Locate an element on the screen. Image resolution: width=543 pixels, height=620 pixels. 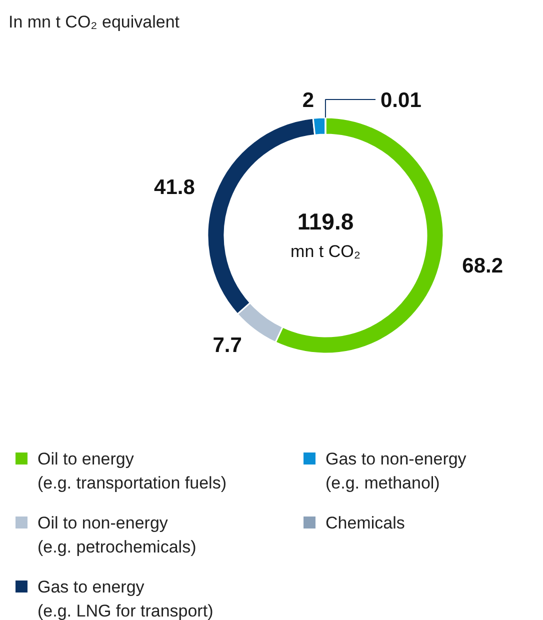
data-label: 68.2 is located at coordinates (483, 266).